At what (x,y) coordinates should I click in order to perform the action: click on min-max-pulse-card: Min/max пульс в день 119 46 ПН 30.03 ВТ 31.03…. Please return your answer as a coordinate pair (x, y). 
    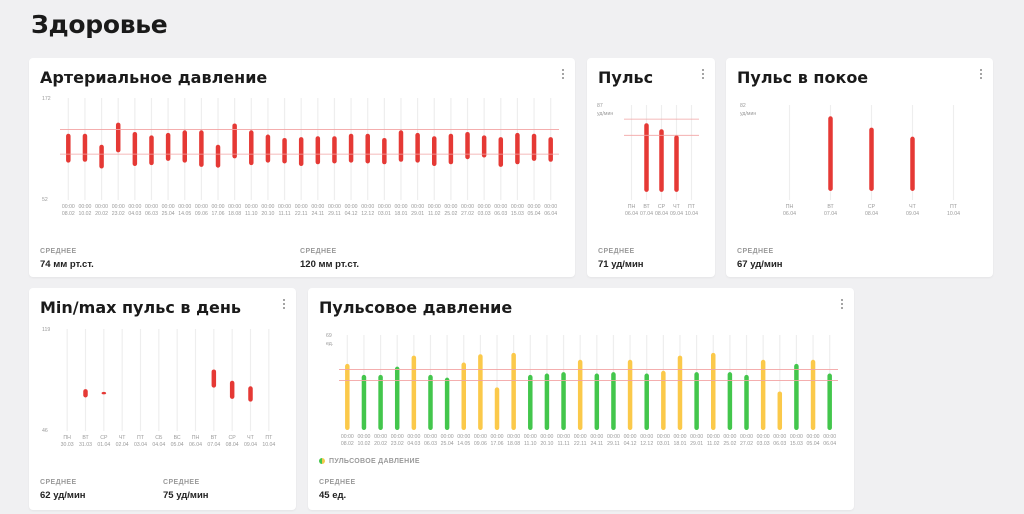
    Looking at the image, I should click on (162, 399).